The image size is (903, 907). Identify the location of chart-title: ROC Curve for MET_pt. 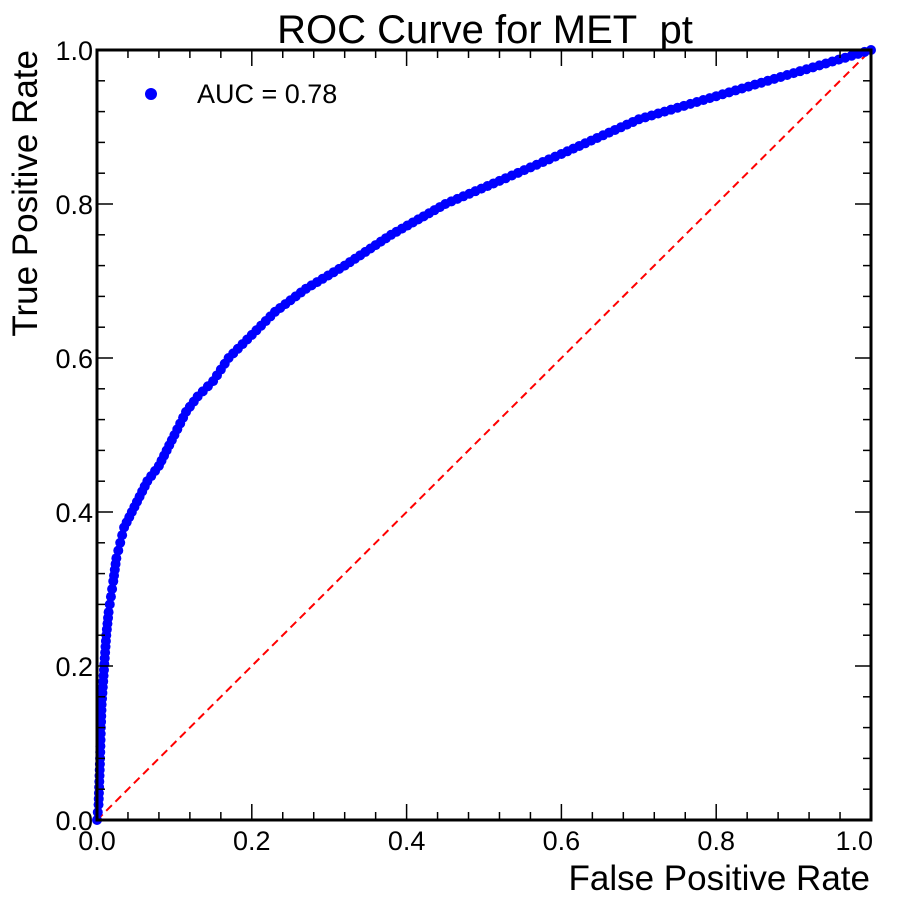
(485, 30).